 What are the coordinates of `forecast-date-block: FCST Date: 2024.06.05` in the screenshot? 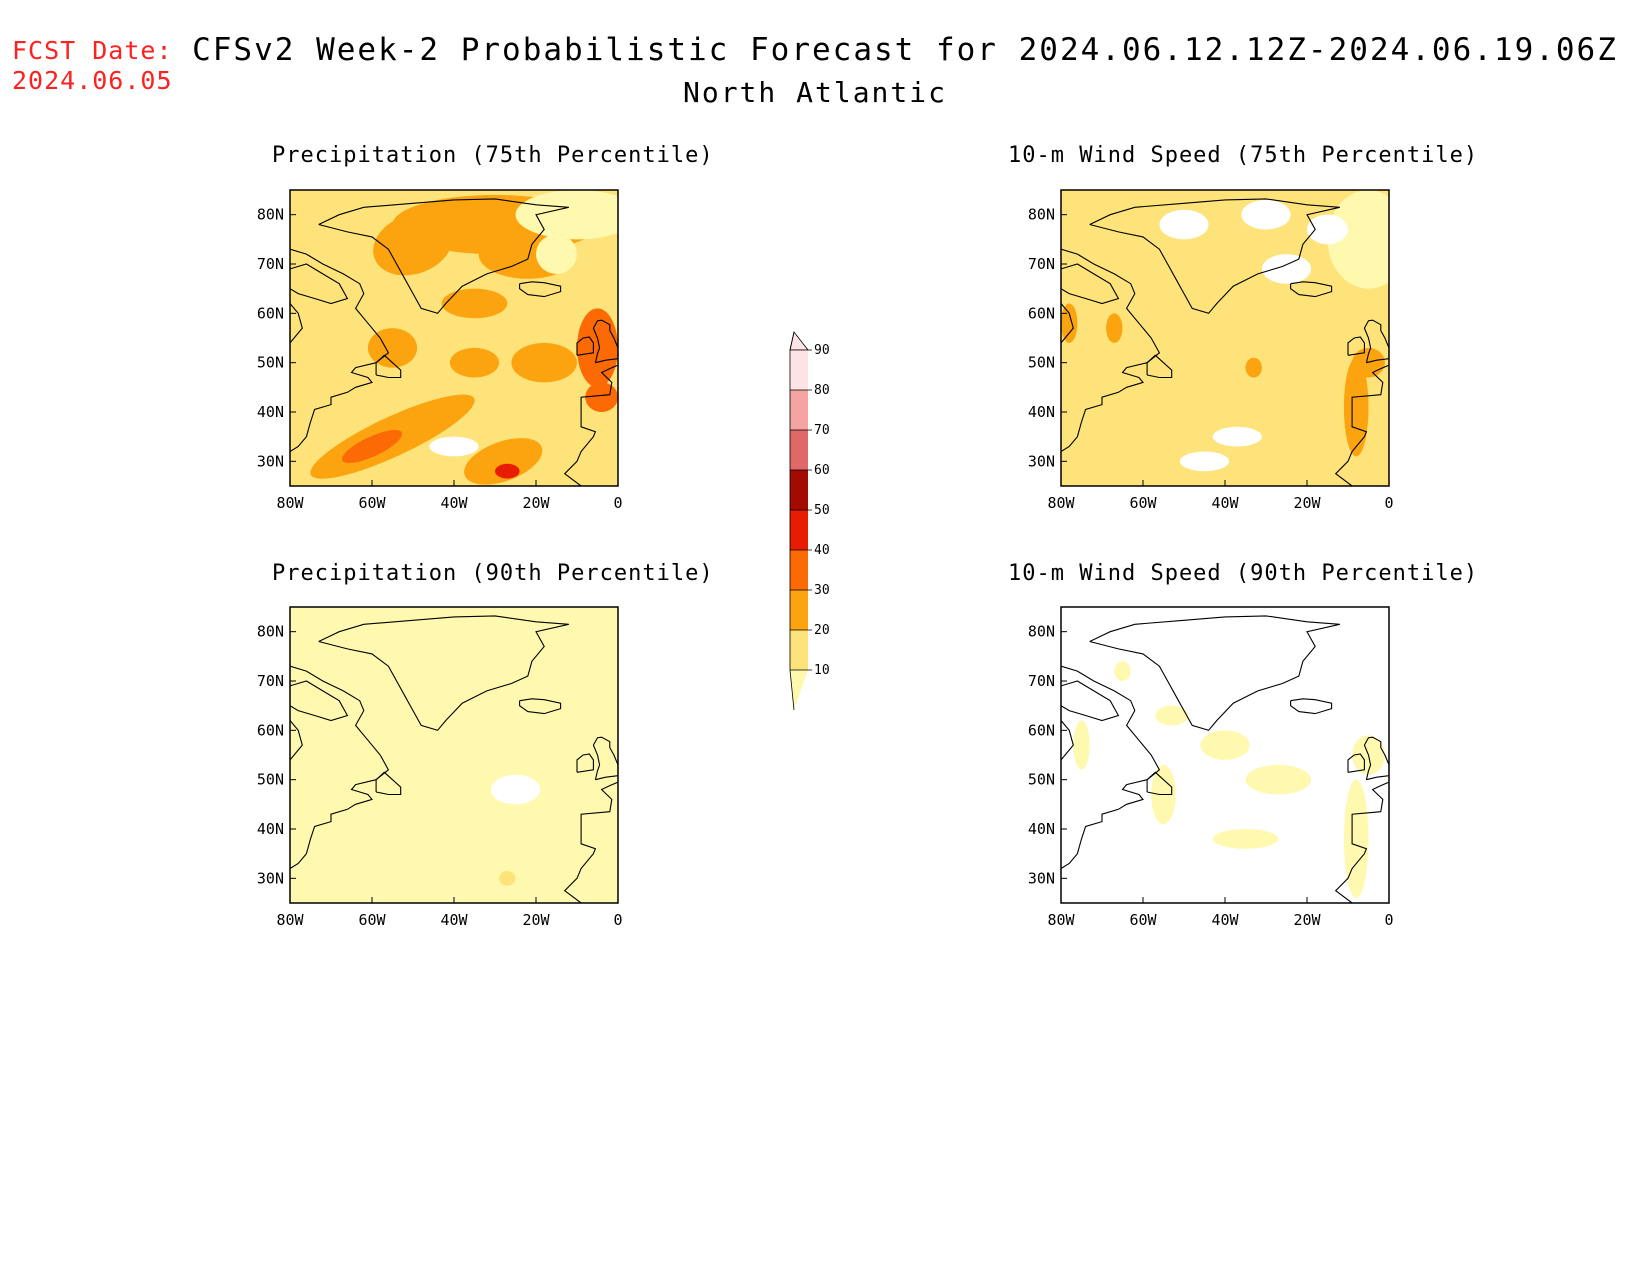 It's located at (92, 66).